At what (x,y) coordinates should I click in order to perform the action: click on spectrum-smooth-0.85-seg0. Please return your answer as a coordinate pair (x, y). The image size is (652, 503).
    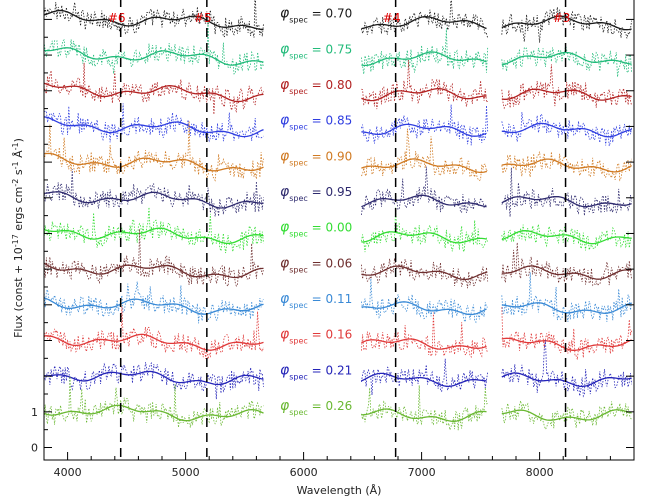
    Looking at the image, I should click on (153, 127).